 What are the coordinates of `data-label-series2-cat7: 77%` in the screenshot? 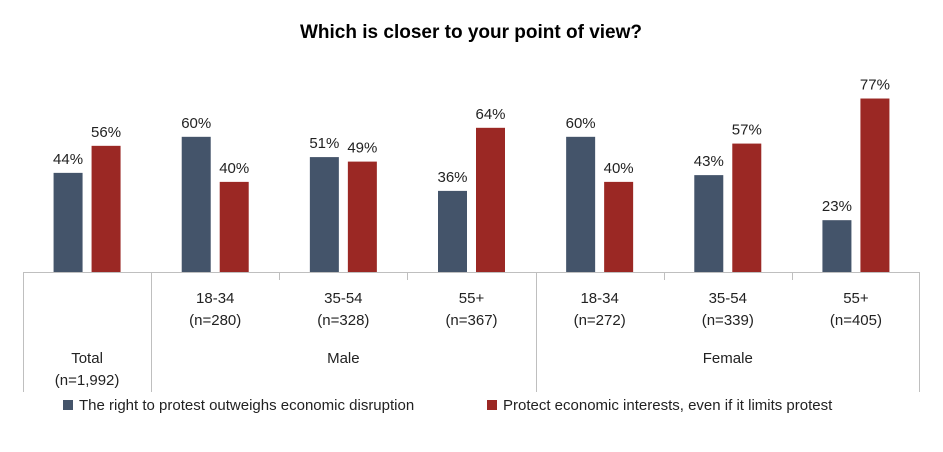 It's located at (875, 85).